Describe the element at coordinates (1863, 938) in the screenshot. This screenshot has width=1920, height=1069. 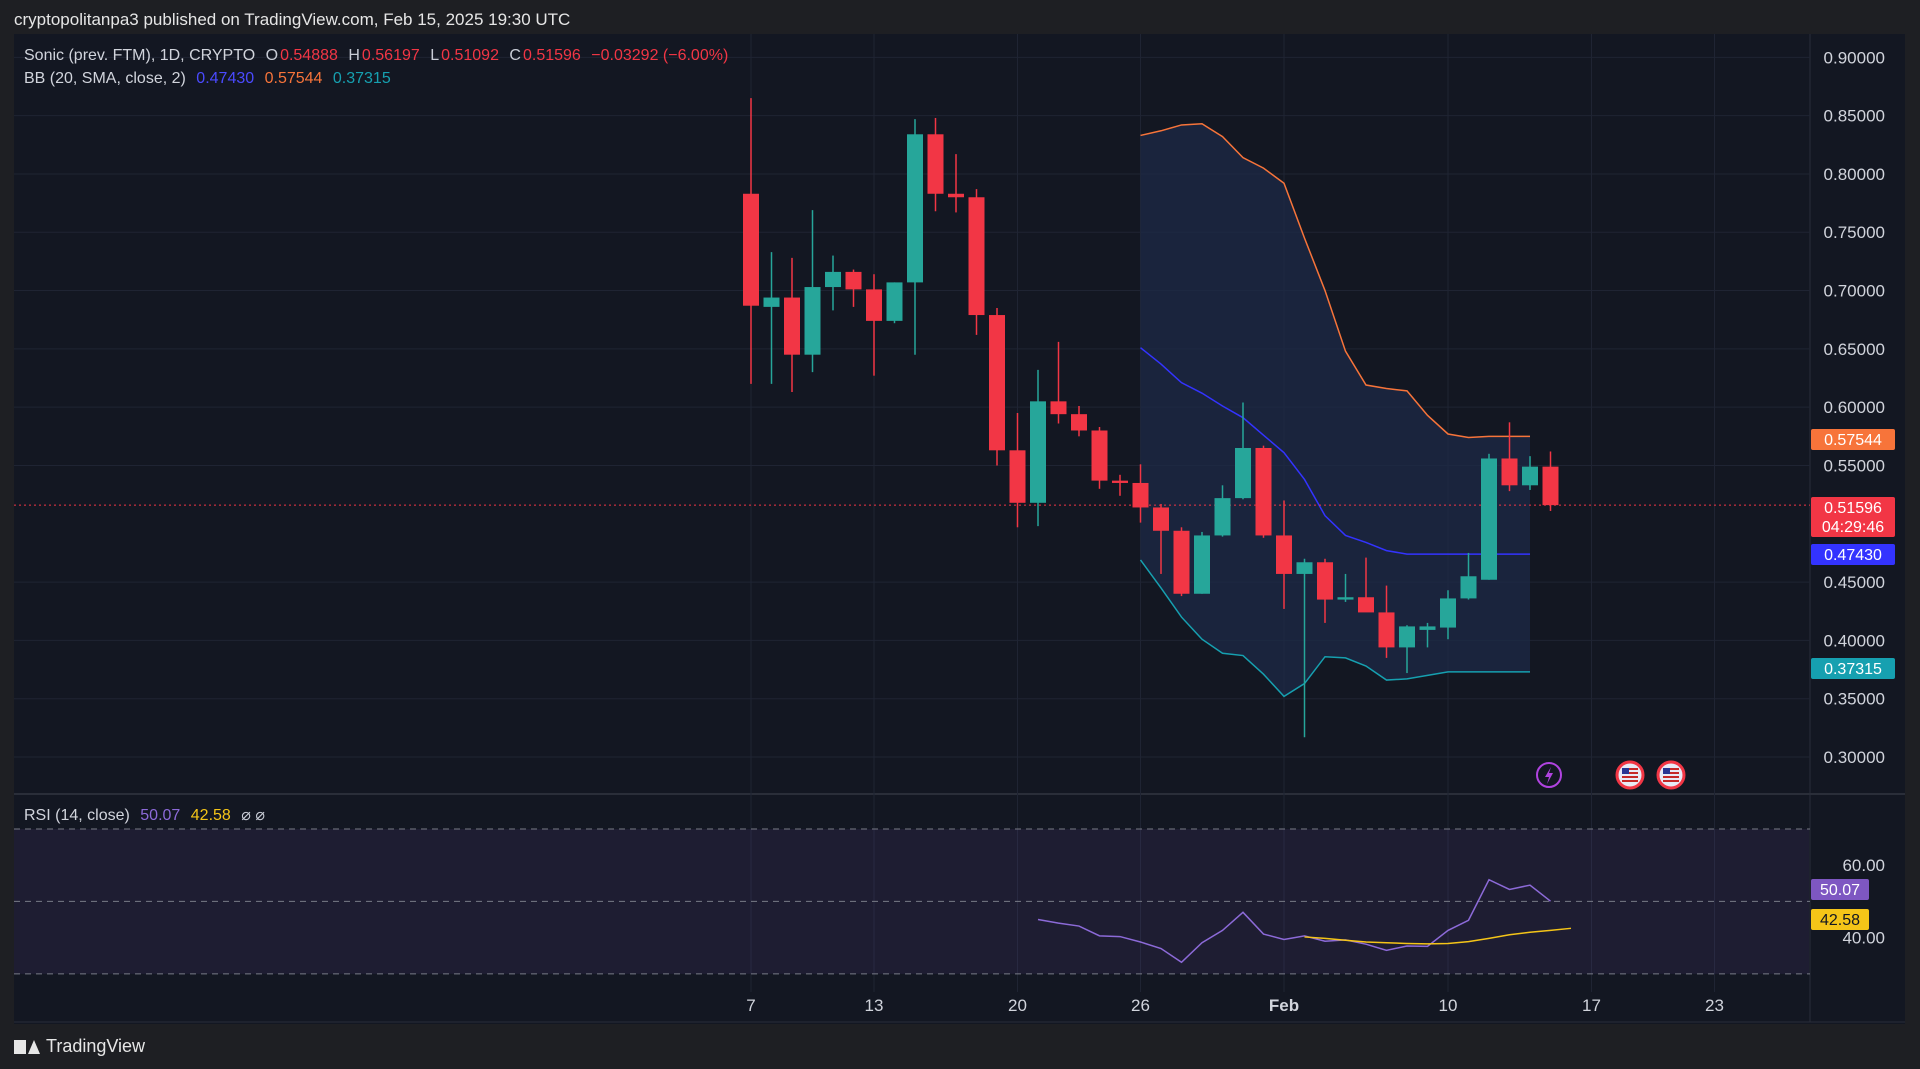
I see `rsi-tick-label: 40.00` at that location.